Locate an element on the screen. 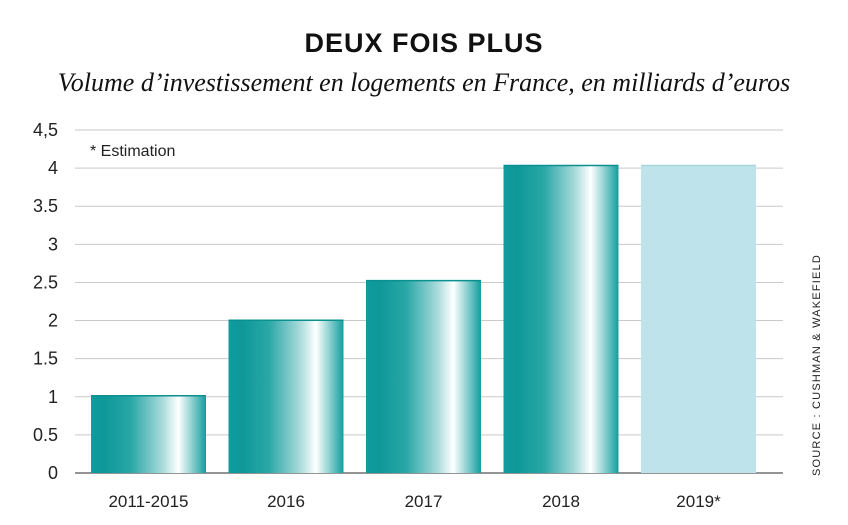 Image resolution: width=848 pixels, height=525 pixels. x-category-label: 2018 is located at coordinates (561, 501).